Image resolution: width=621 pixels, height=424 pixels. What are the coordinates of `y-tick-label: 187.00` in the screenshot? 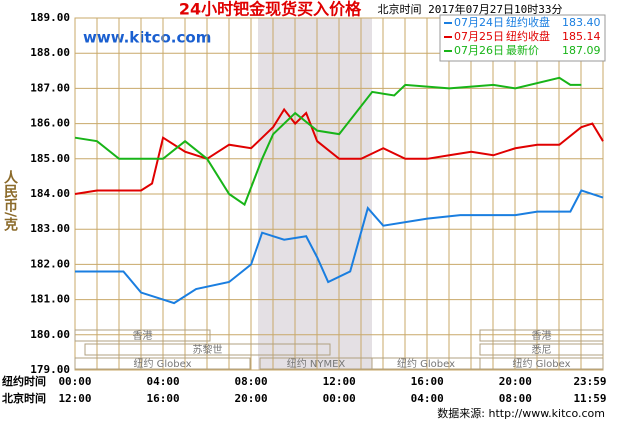 It's located at (50, 87).